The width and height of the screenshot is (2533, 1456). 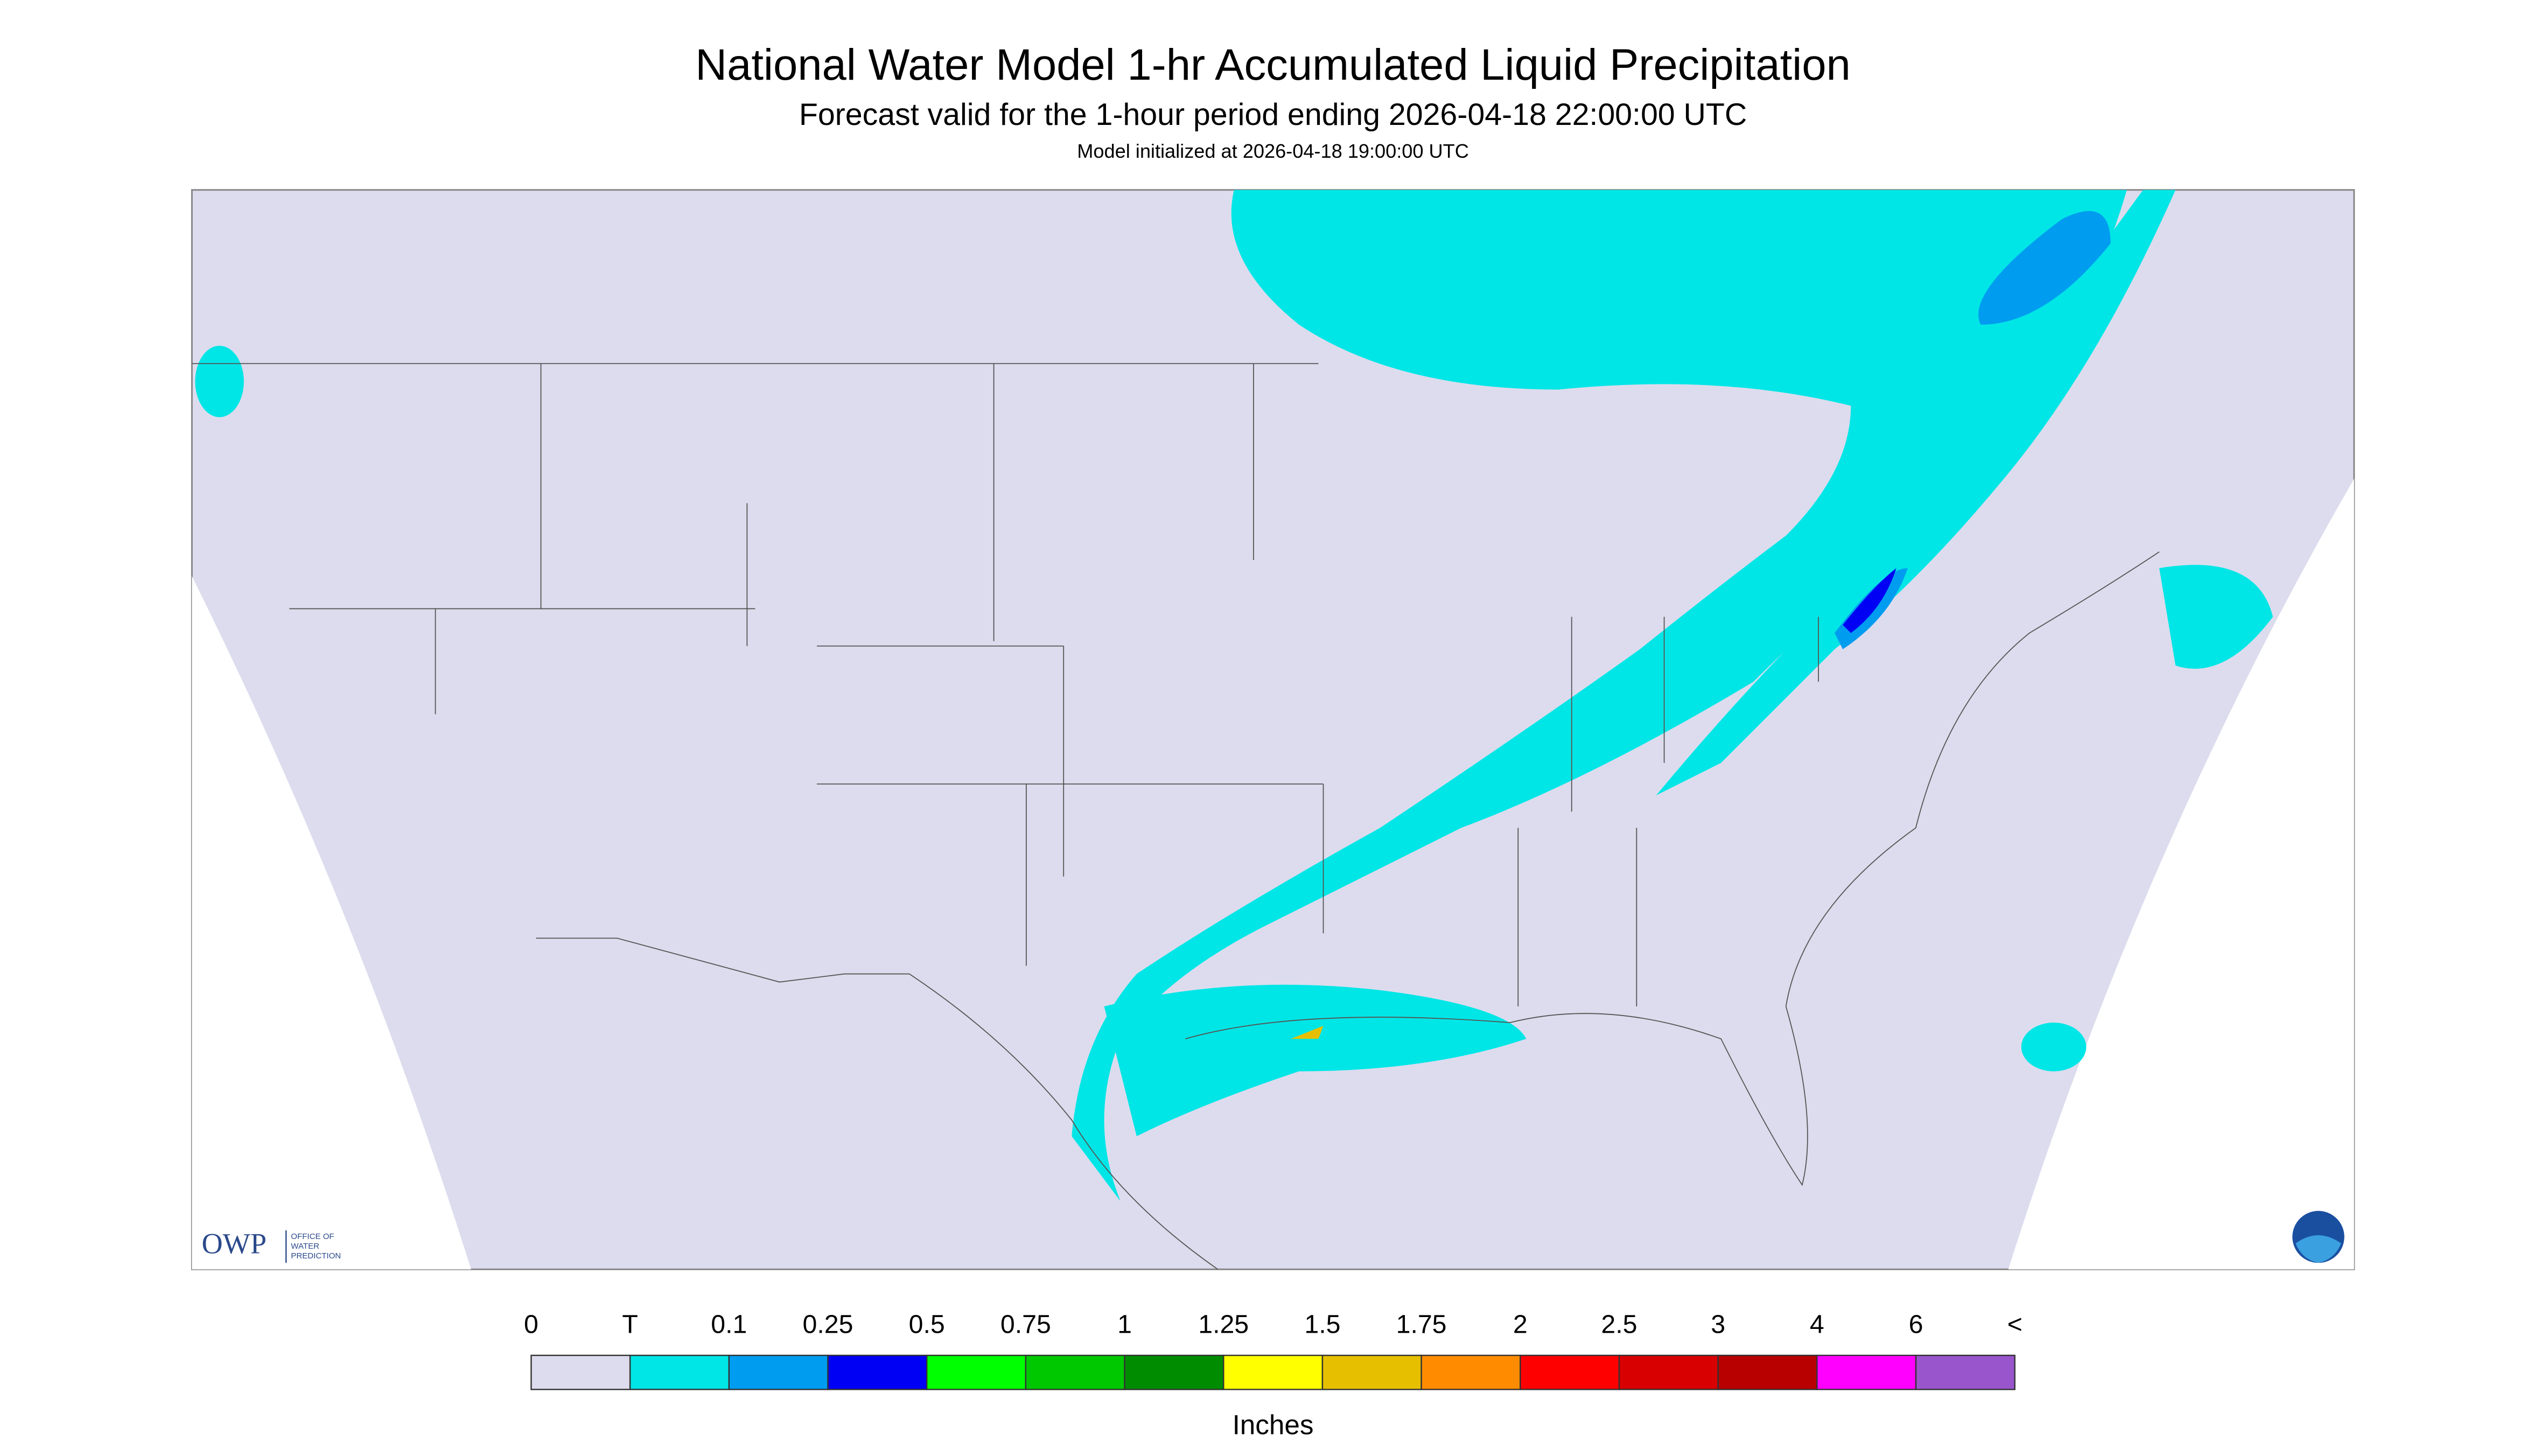 I want to click on logo-name: WATER, so click(x=305, y=1246).